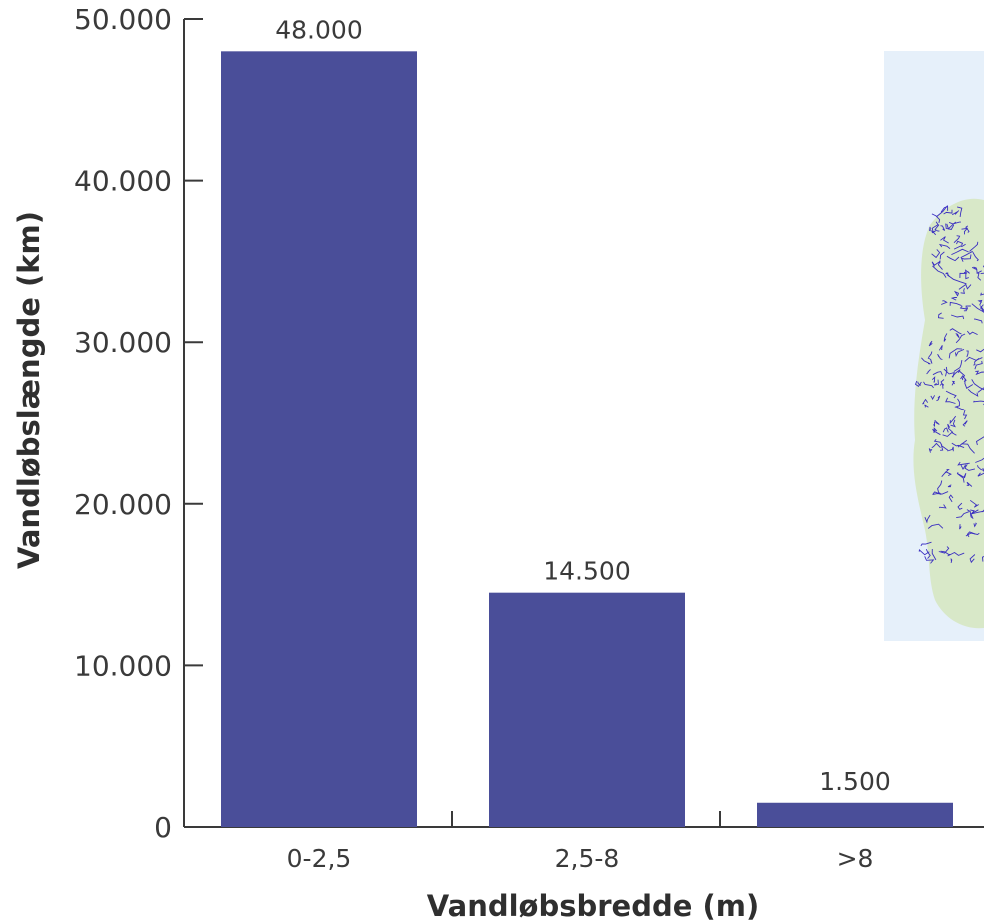  What do you see at coordinates (587, 858) in the screenshot?
I see `x-tick-label: 2,5-8` at bounding box center [587, 858].